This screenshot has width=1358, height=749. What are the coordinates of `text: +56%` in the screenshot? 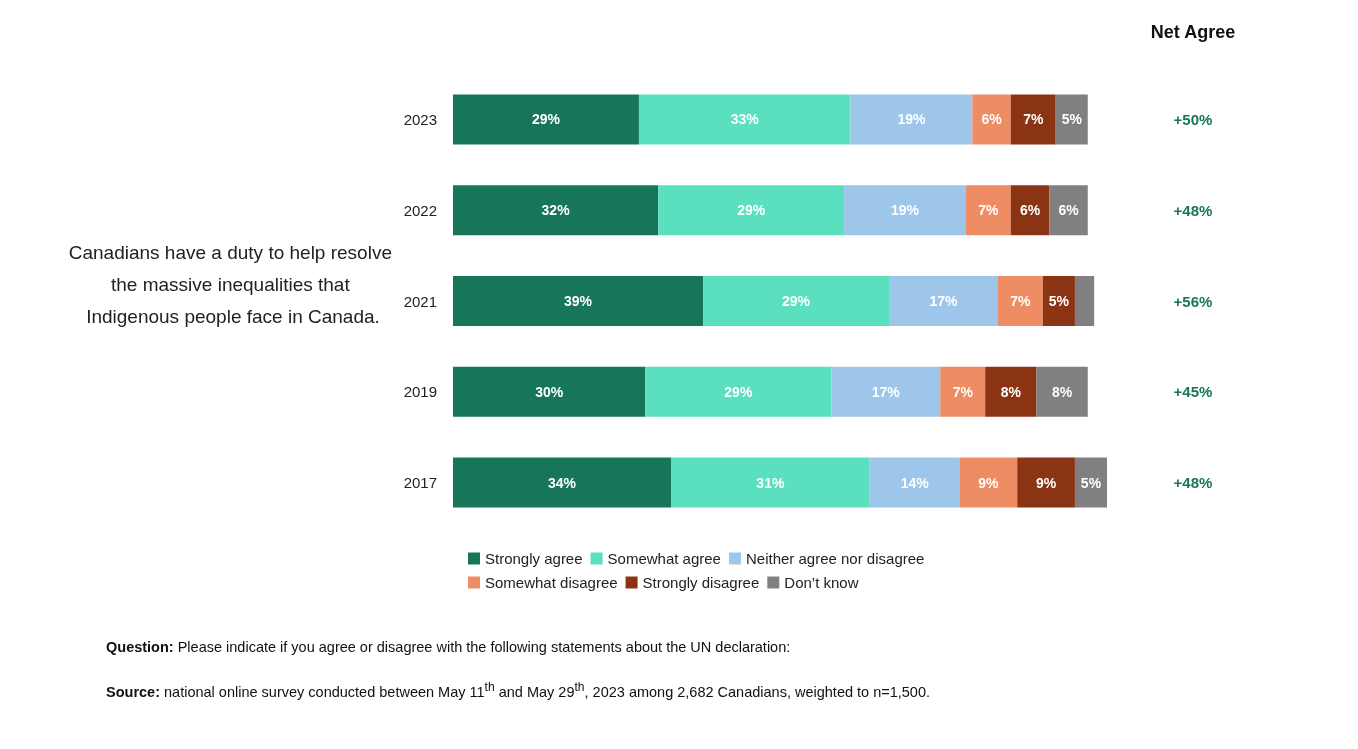 It's located at (1193, 301).